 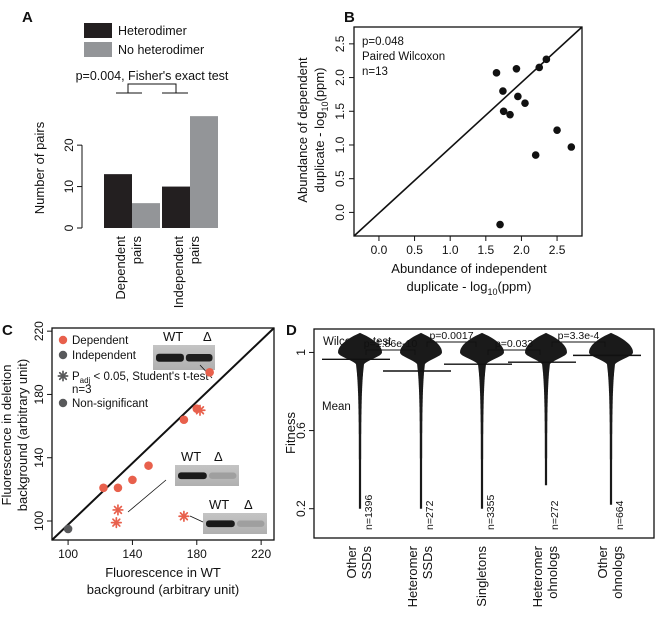 I want to click on y-axis-label-line2: duplicate - log10(ppm), so click(x=321, y=130).